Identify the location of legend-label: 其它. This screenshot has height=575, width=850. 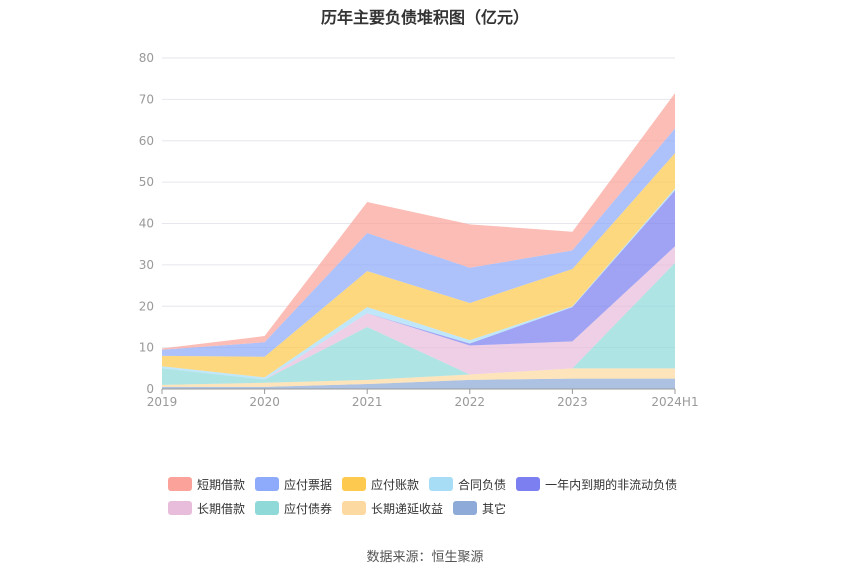
(494, 508).